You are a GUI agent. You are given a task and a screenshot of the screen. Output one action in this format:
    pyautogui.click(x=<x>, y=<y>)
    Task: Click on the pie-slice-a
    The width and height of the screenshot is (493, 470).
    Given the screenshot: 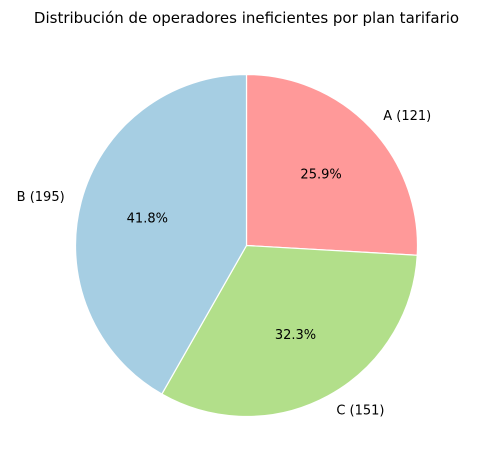 What is the action you would take?
    pyautogui.click(x=332, y=164)
    